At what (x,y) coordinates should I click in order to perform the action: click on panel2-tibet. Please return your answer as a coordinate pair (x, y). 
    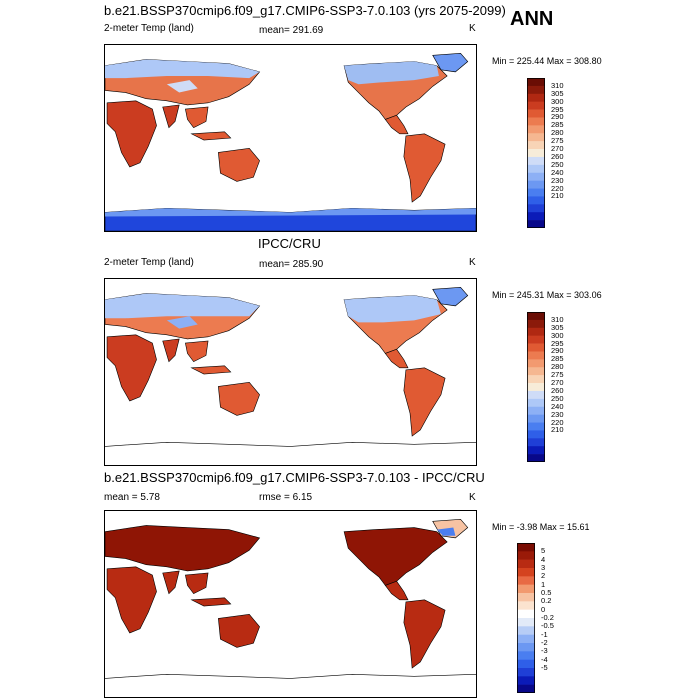
    Looking at the image, I should click on (182, 322).